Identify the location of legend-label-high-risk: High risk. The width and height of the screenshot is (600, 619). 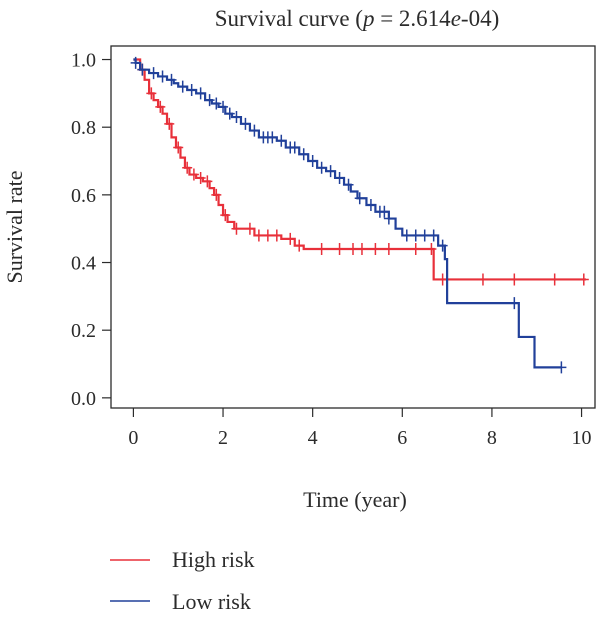
(213, 559).